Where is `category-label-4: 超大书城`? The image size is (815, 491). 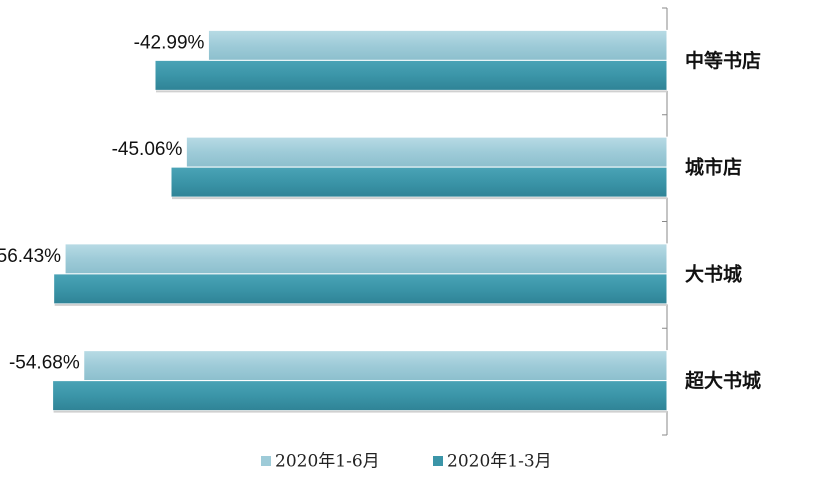
category-label-4: 超大书城 is located at coordinates (722, 380).